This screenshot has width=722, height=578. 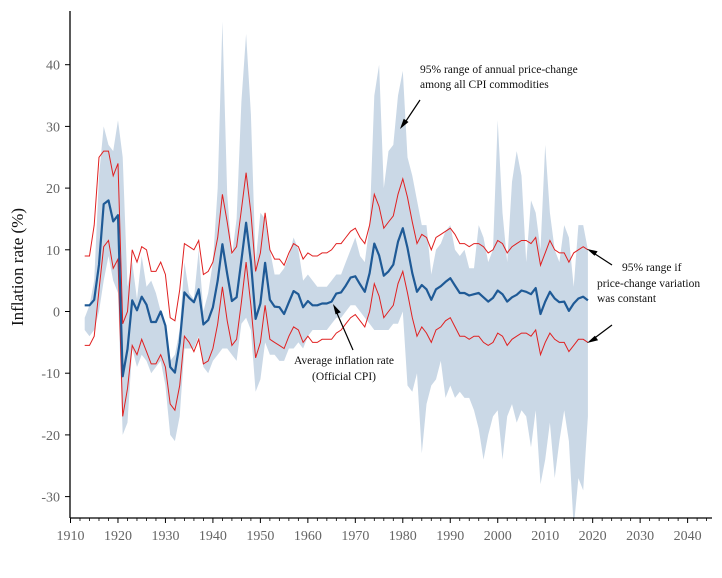 What do you see at coordinates (213, 536) in the screenshot?
I see `x-tick-label: 1940` at bounding box center [213, 536].